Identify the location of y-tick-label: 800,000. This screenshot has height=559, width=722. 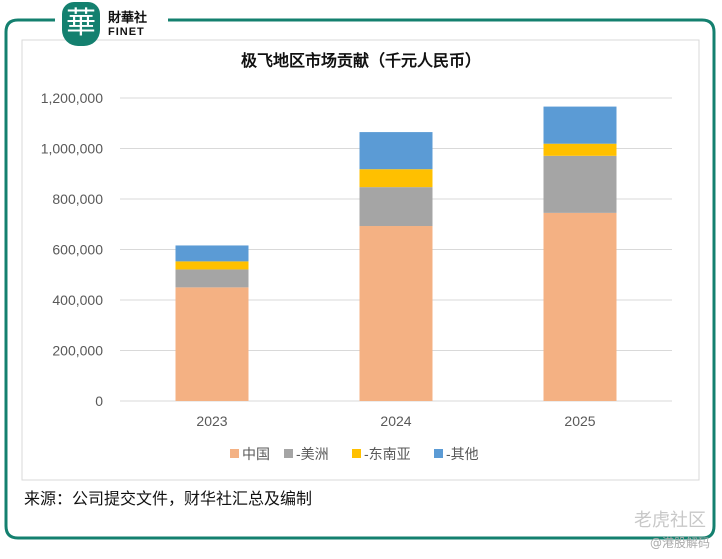
(77, 199).